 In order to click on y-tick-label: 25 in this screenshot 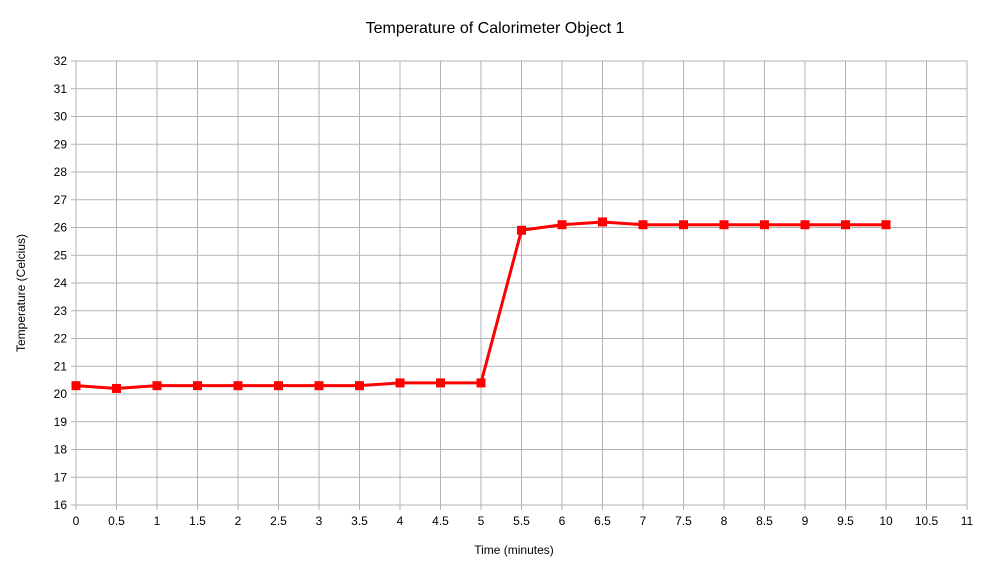, I will do `click(61, 255)`.